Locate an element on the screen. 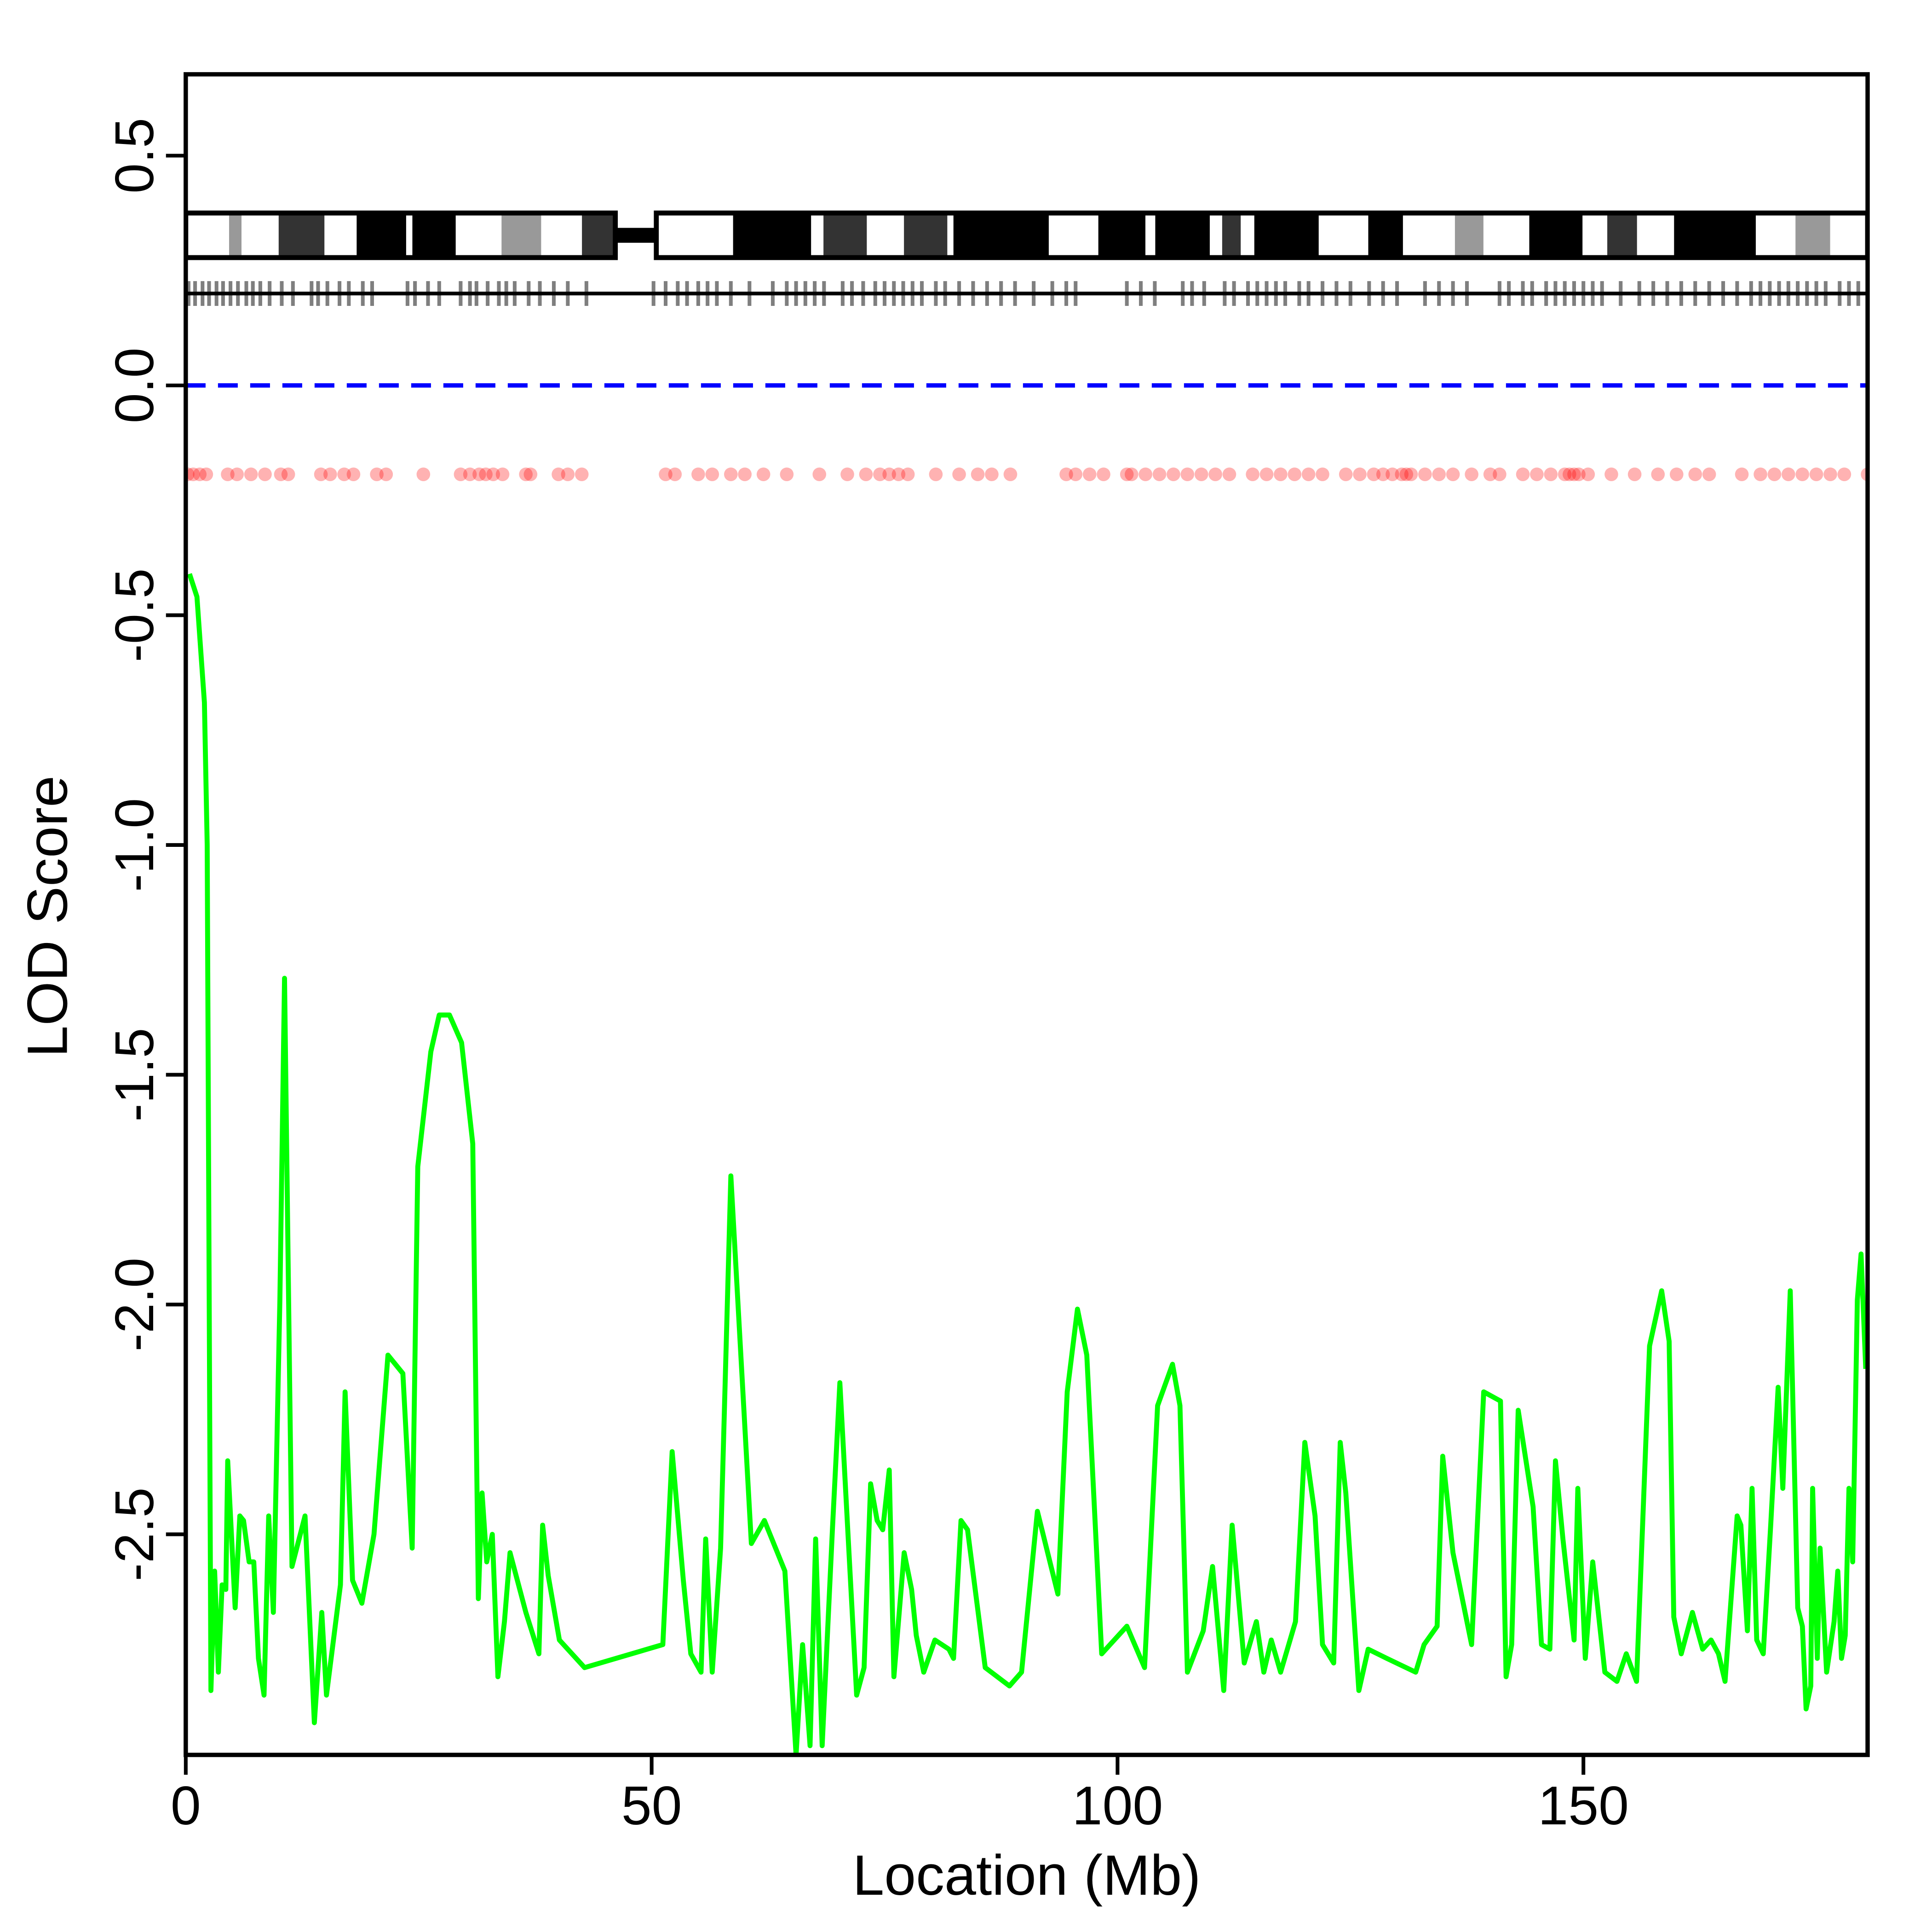 The height and width of the screenshot is (1932, 1932). x-axis-label: Location (Mb) is located at coordinates (1026, 1875).